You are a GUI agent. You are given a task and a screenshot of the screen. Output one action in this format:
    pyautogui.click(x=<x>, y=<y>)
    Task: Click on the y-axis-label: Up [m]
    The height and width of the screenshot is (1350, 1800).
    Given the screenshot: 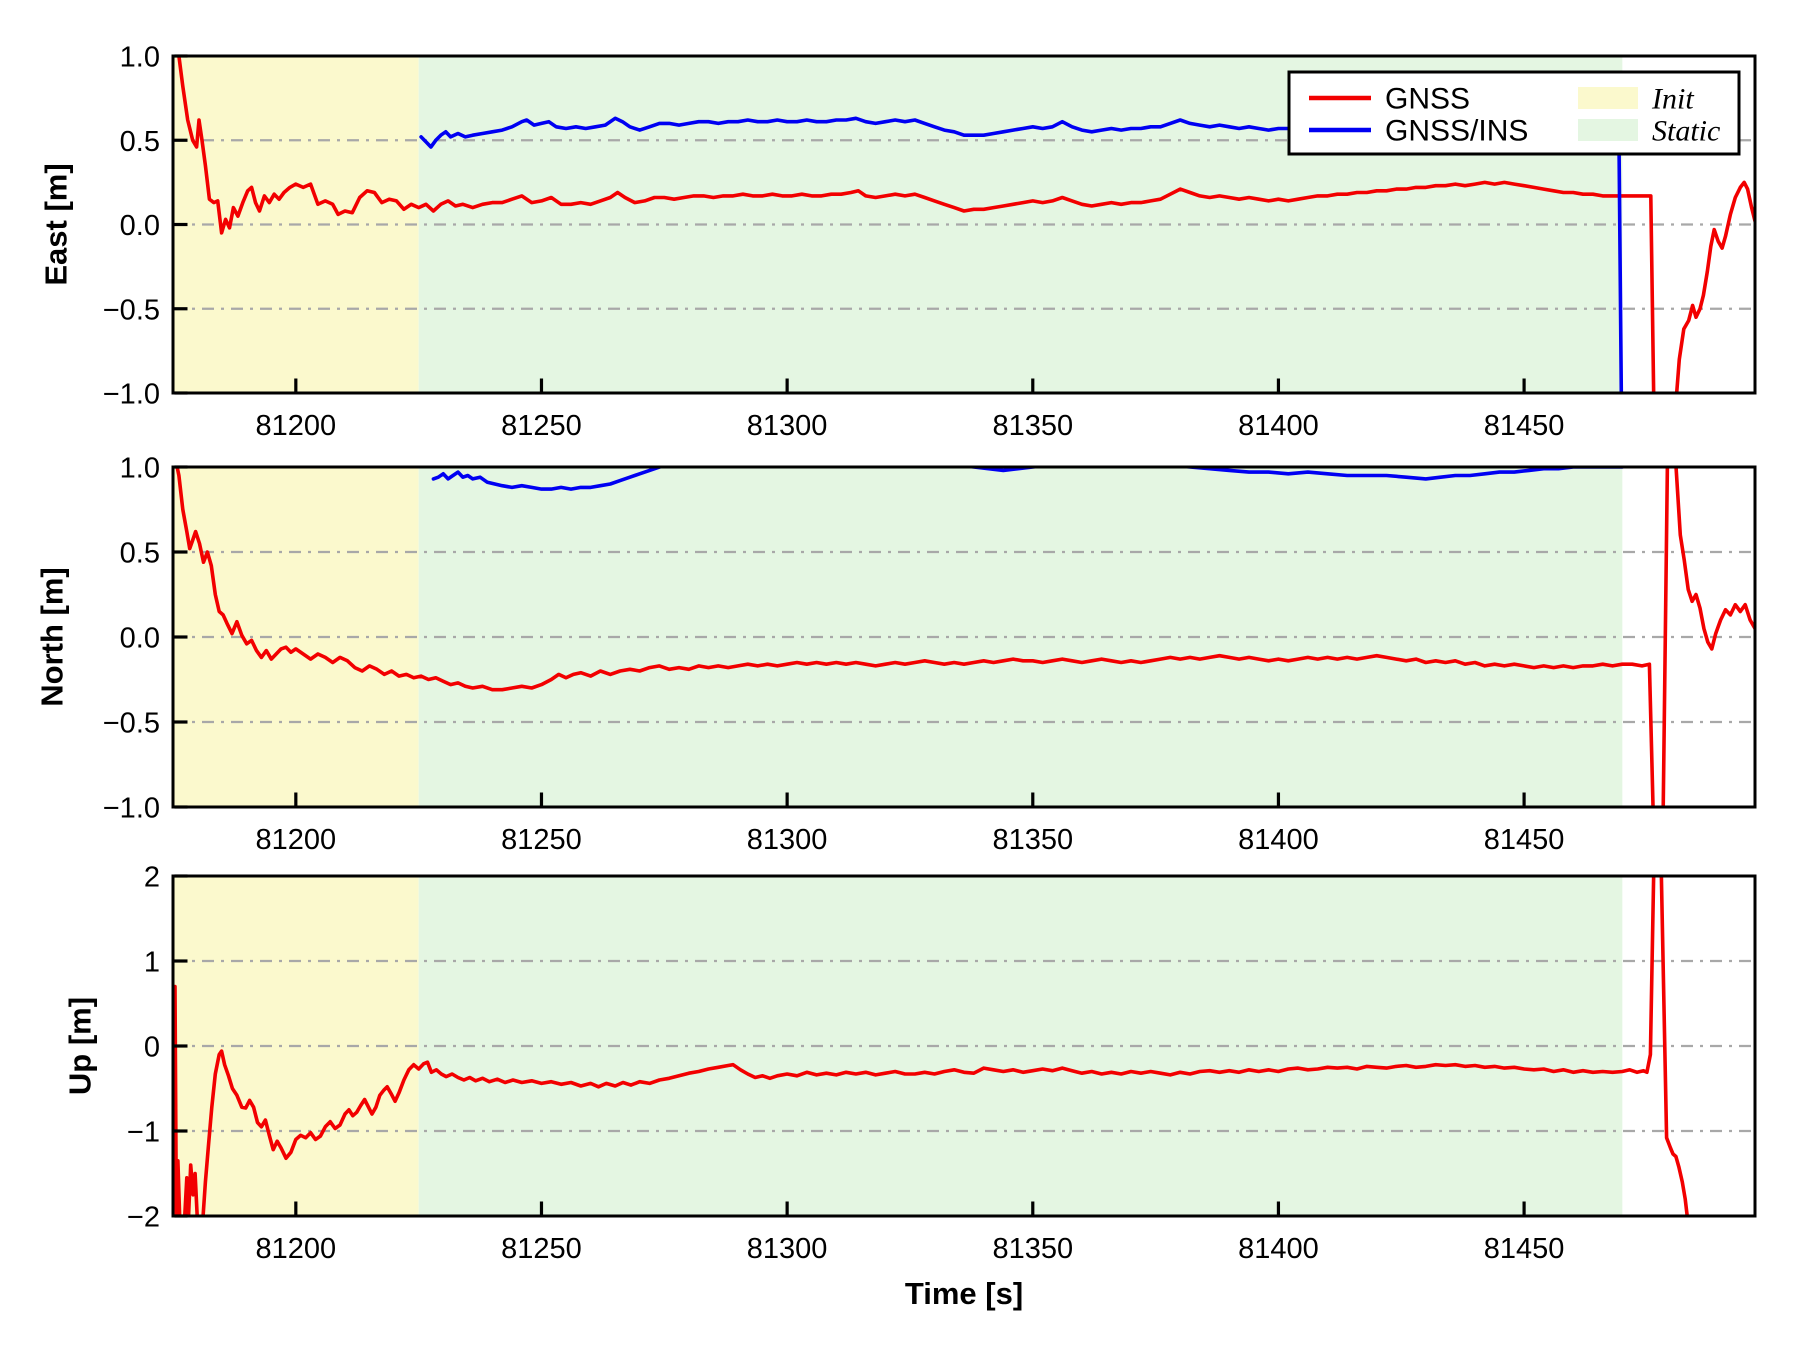 What is the action you would take?
    pyautogui.click(x=80, y=1046)
    